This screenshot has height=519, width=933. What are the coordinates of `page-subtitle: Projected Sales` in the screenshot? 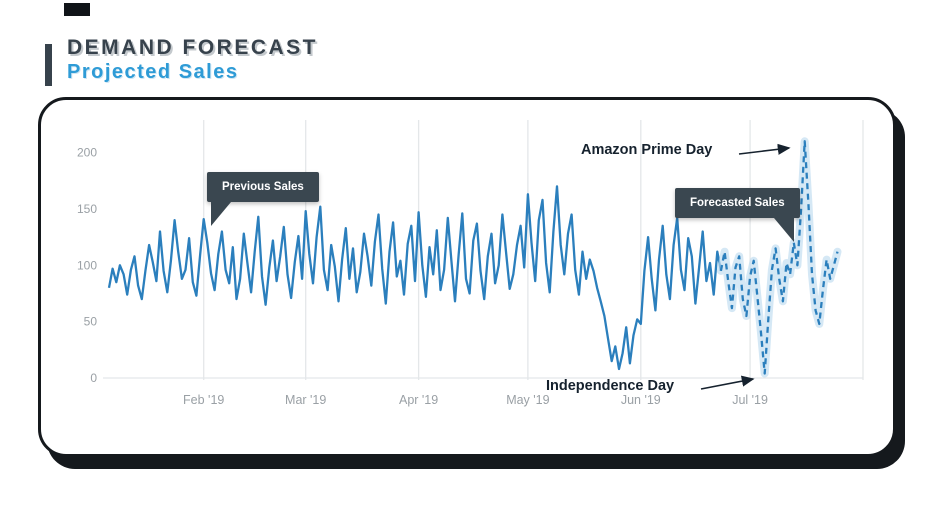 It's located at (153, 72).